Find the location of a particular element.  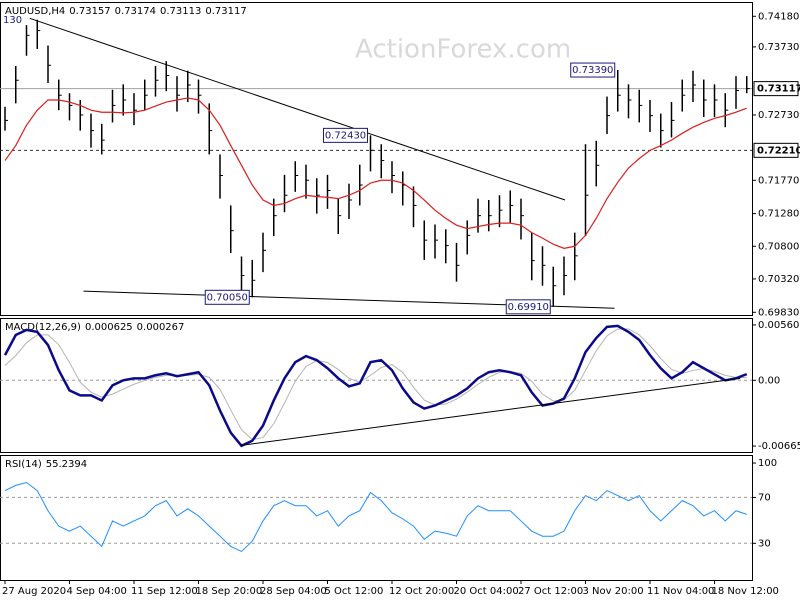

panel-header: RSI(14) 55.2394 is located at coordinates (46, 464).